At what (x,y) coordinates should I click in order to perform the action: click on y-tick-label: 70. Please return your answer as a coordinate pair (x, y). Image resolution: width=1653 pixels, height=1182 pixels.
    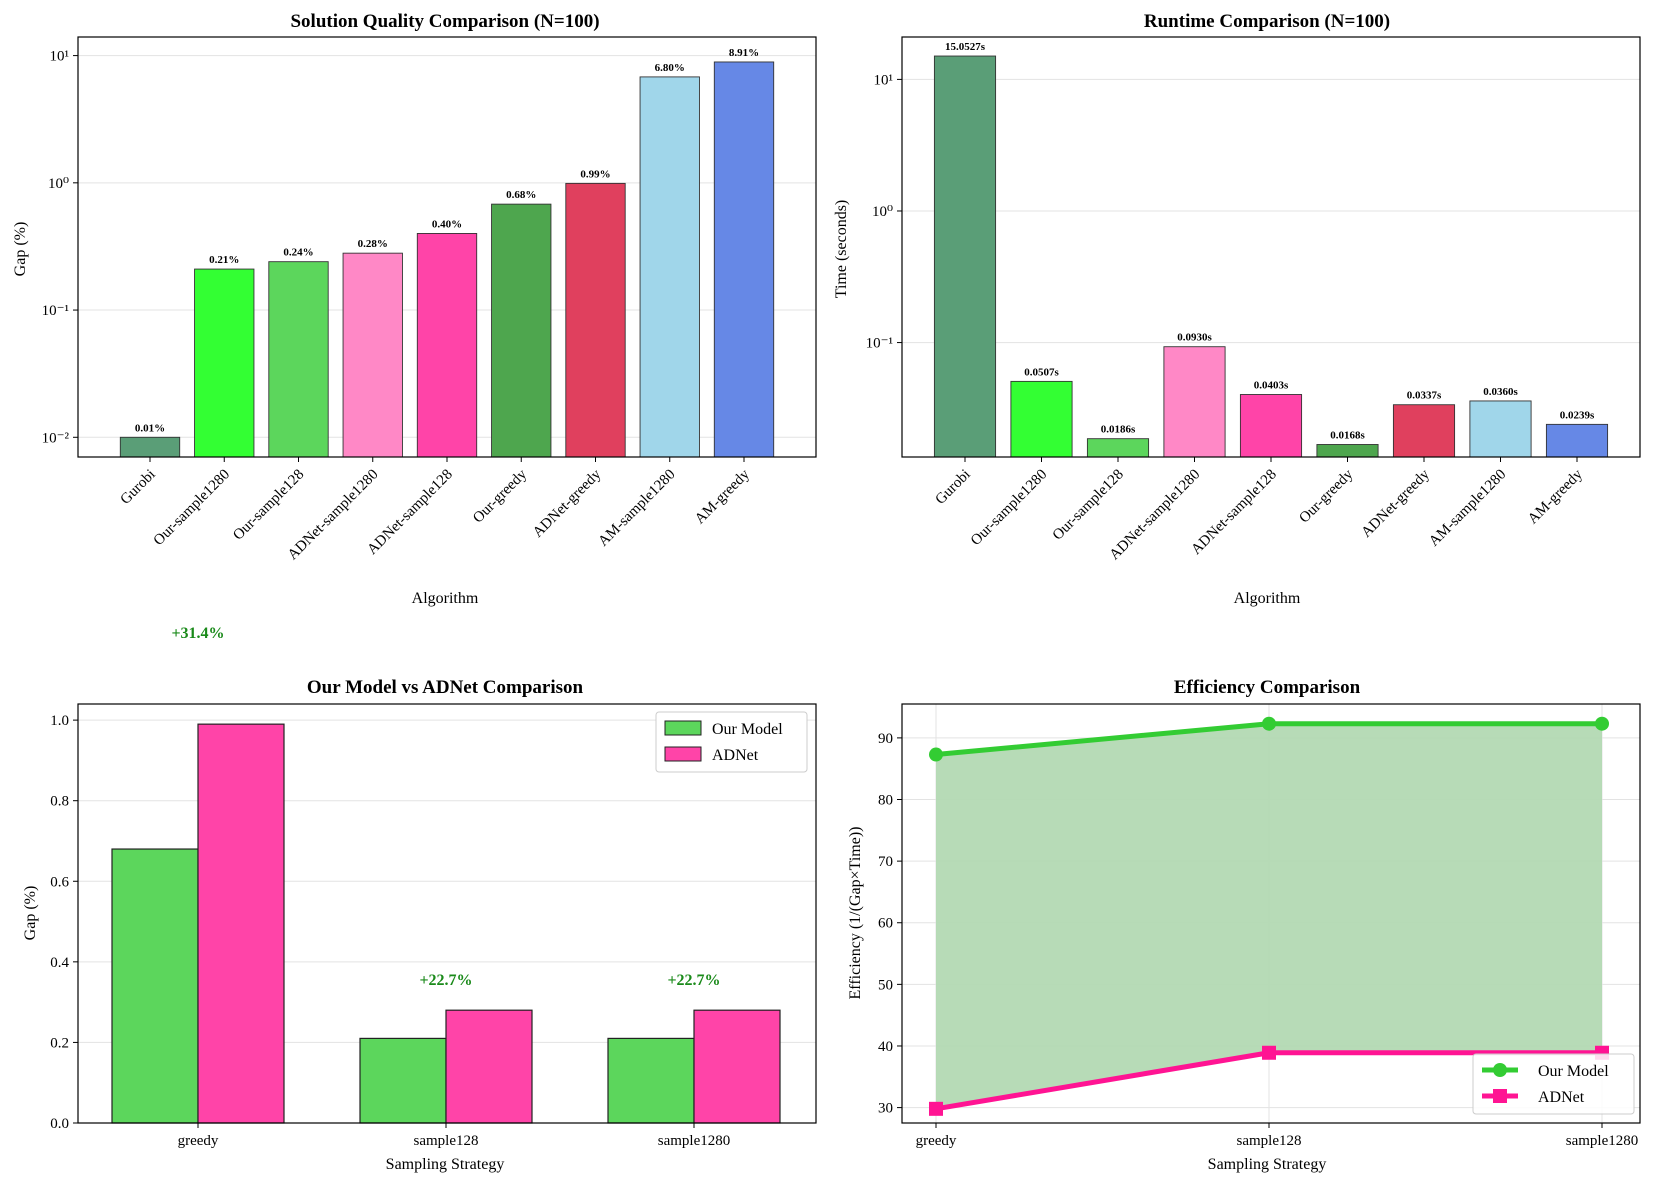
    Looking at the image, I should click on (885, 862).